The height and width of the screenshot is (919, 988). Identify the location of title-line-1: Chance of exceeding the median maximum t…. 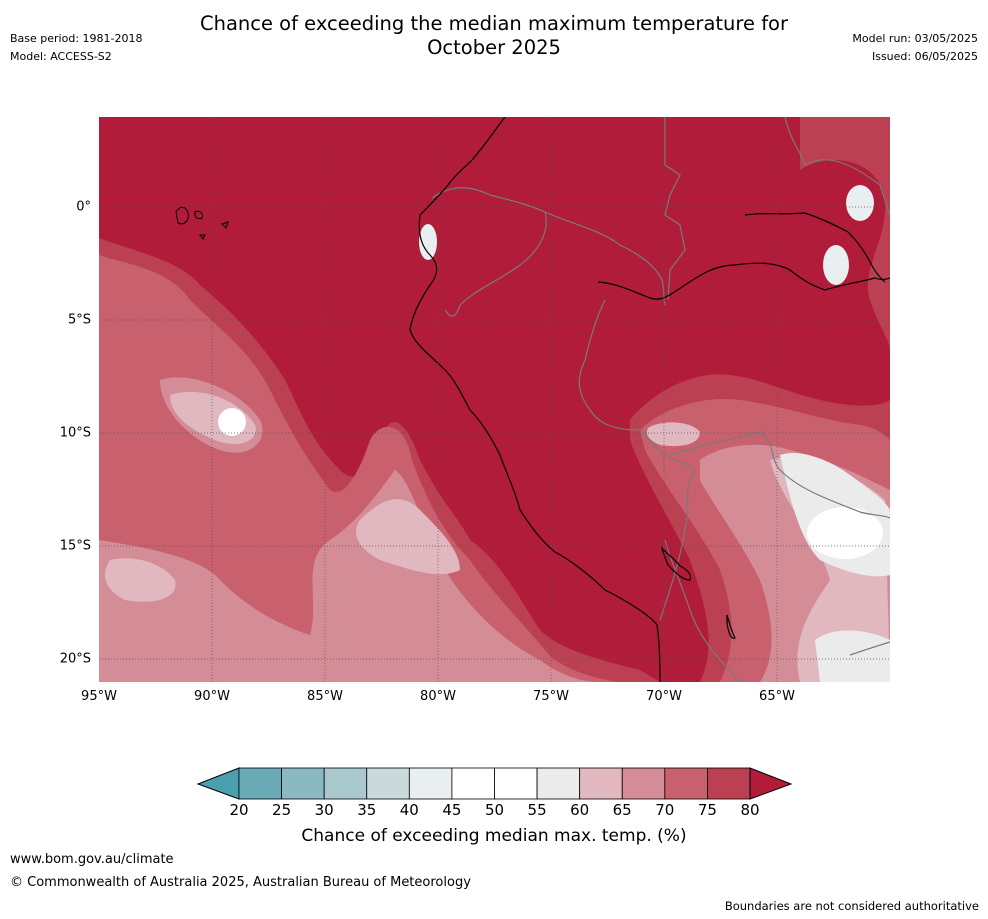
(494, 23).